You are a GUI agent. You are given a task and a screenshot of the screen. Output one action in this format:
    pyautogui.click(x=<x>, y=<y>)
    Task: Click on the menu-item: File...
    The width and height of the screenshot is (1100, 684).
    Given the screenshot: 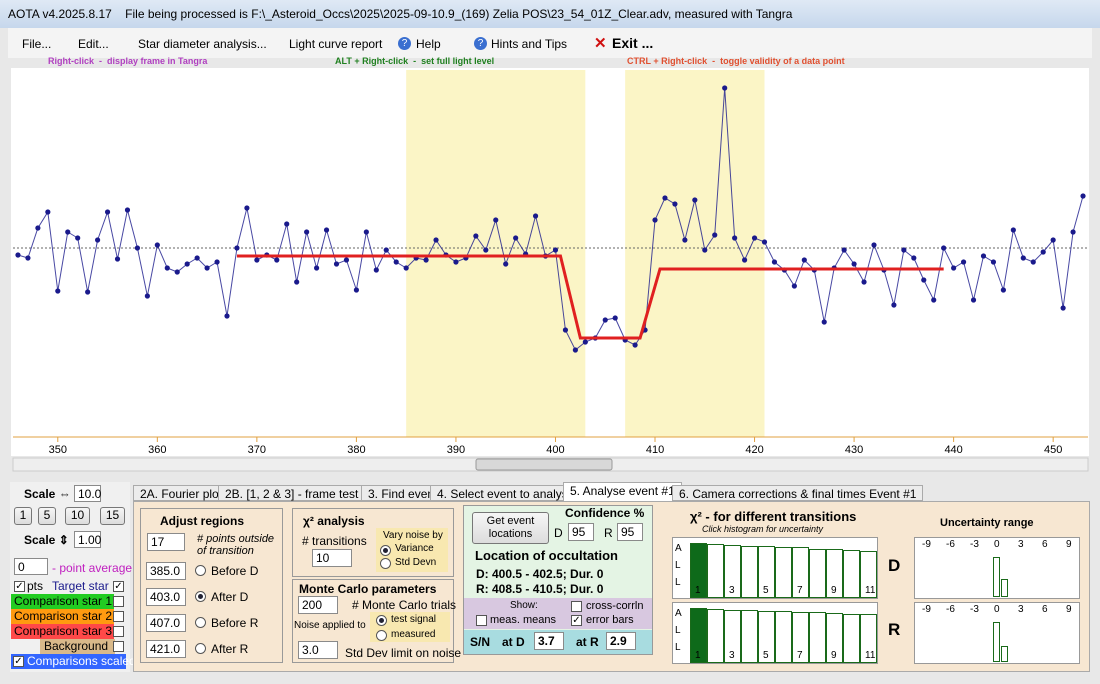 What is the action you would take?
    pyautogui.click(x=37, y=44)
    